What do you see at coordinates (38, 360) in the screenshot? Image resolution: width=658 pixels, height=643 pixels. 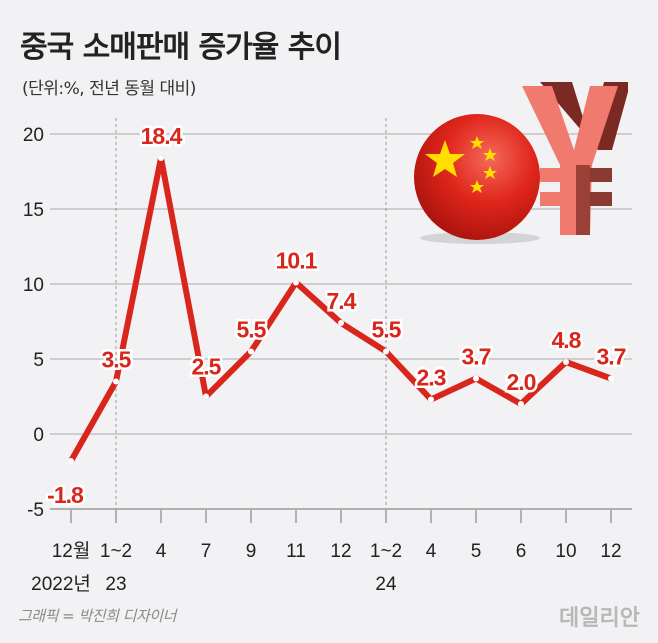 I see `y-tick-label: 5` at bounding box center [38, 360].